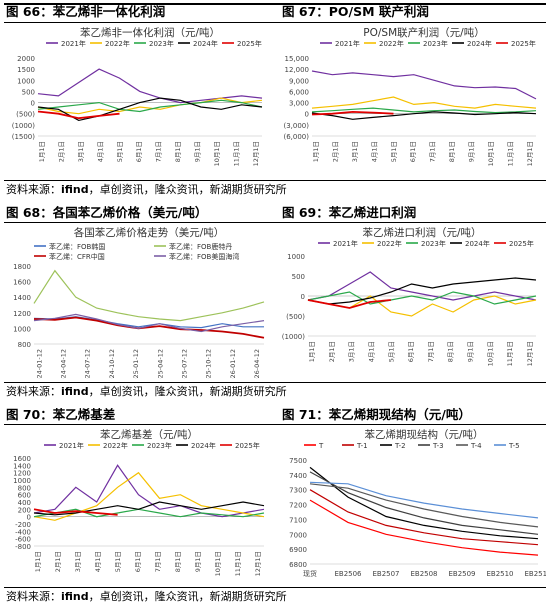  I want to click on title-rule-row1, so click(275, 22).